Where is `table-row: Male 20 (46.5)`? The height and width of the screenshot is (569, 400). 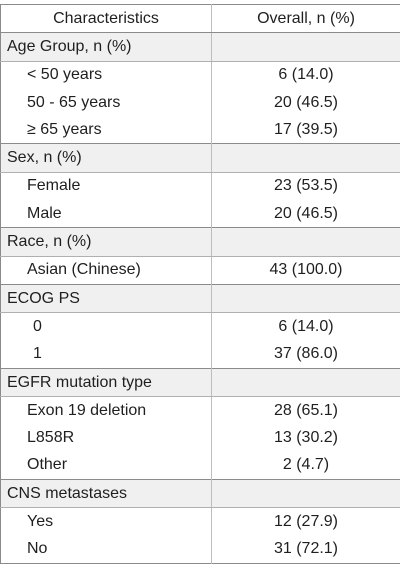 table-row: Male 20 (46.5) is located at coordinates (200, 214).